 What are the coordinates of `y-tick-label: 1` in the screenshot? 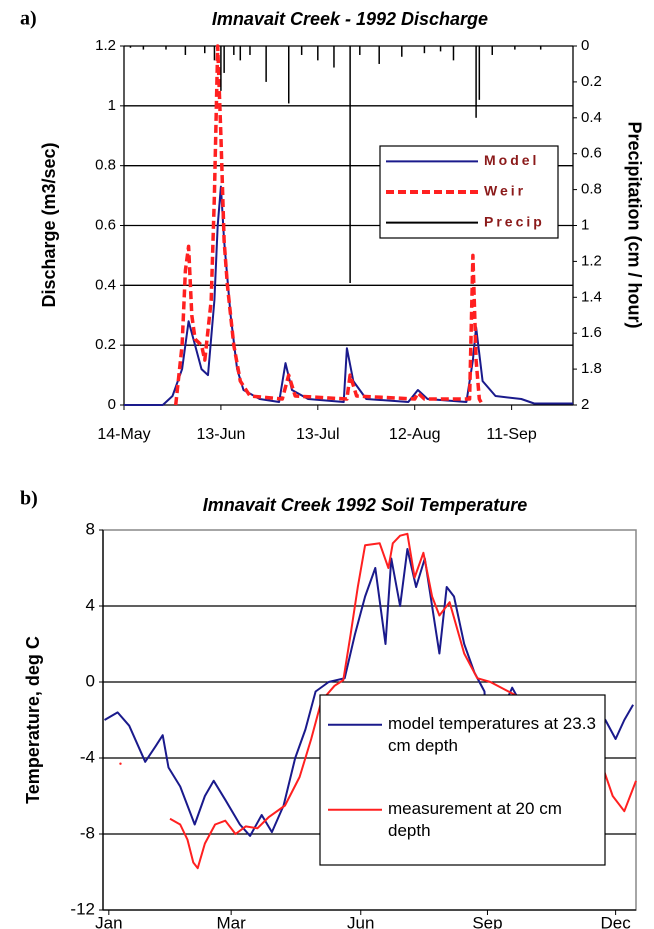 It's located at (112, 105).